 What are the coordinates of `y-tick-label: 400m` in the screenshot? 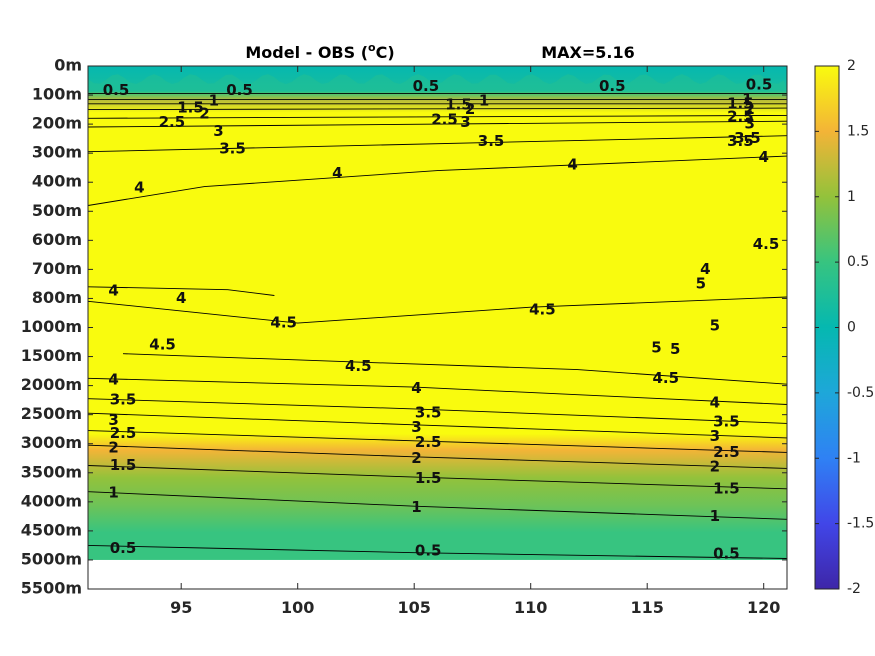 It's located at (57, 181).